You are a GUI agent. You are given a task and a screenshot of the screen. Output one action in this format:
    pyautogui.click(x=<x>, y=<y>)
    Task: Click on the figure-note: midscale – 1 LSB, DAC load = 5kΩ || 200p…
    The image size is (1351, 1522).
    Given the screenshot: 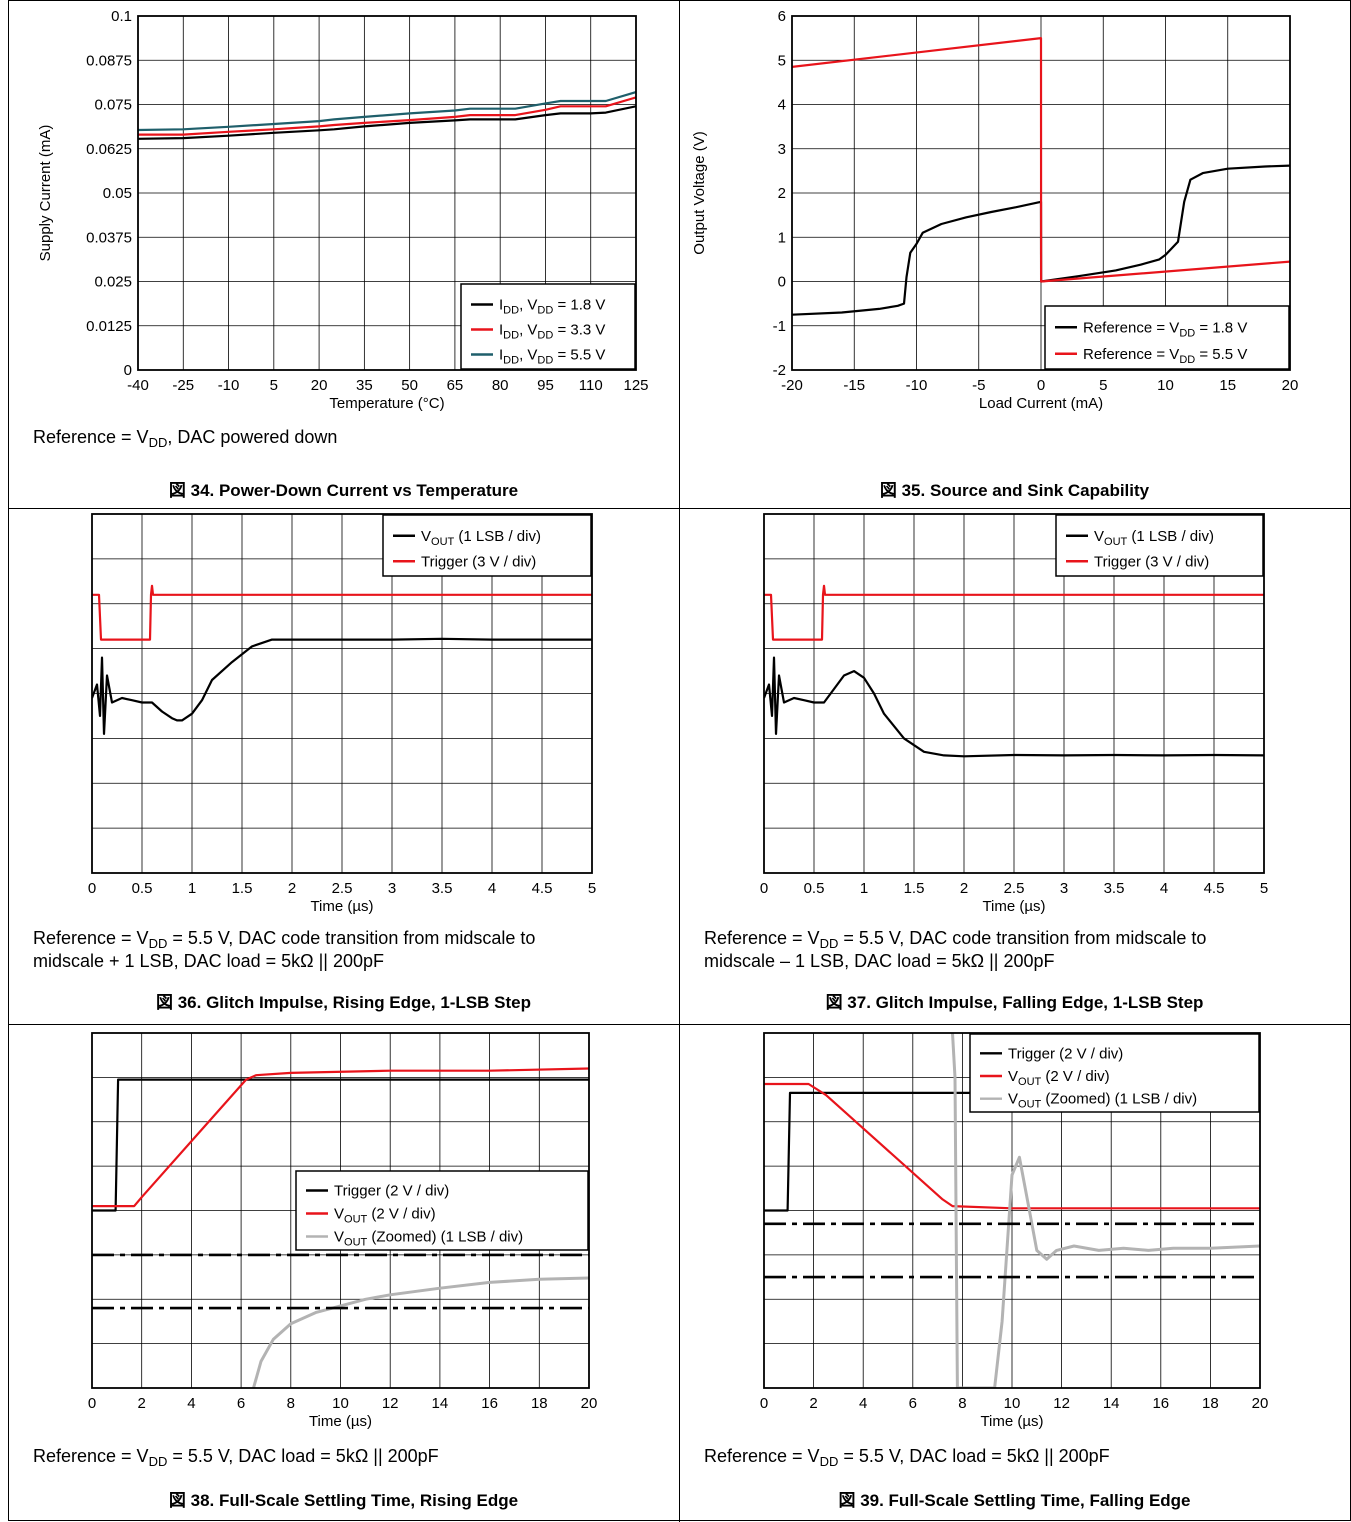 What is the action you would take?
    pyautogui.click(x=879, y=961)
    